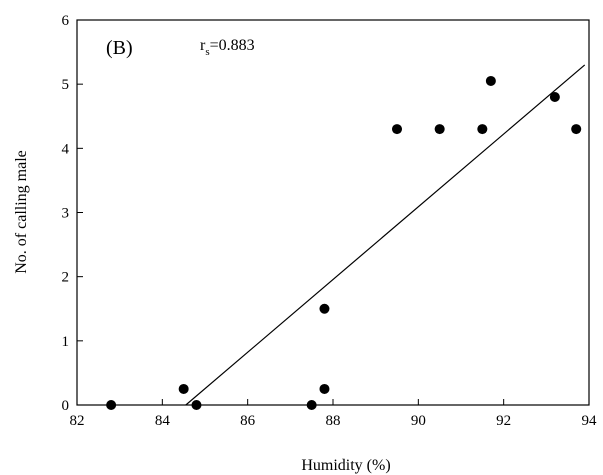 The image size is (603, 475). I want to click on correlation-annotation: rs=0.883, so click(227, 47).